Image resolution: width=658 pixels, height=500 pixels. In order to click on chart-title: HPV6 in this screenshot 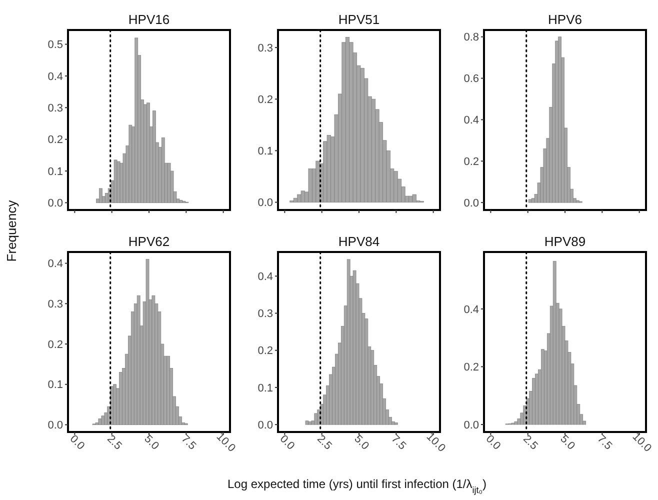, I will do `click(565, 19)`.